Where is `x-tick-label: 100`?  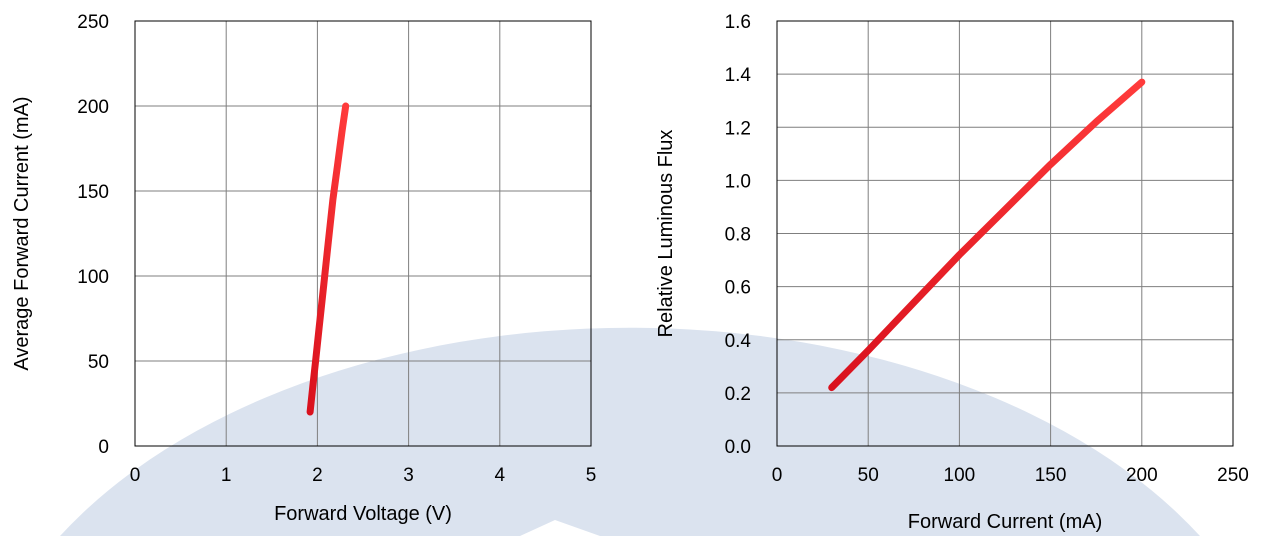 x-tick-label: 100 is located at coordinates (960, 475).